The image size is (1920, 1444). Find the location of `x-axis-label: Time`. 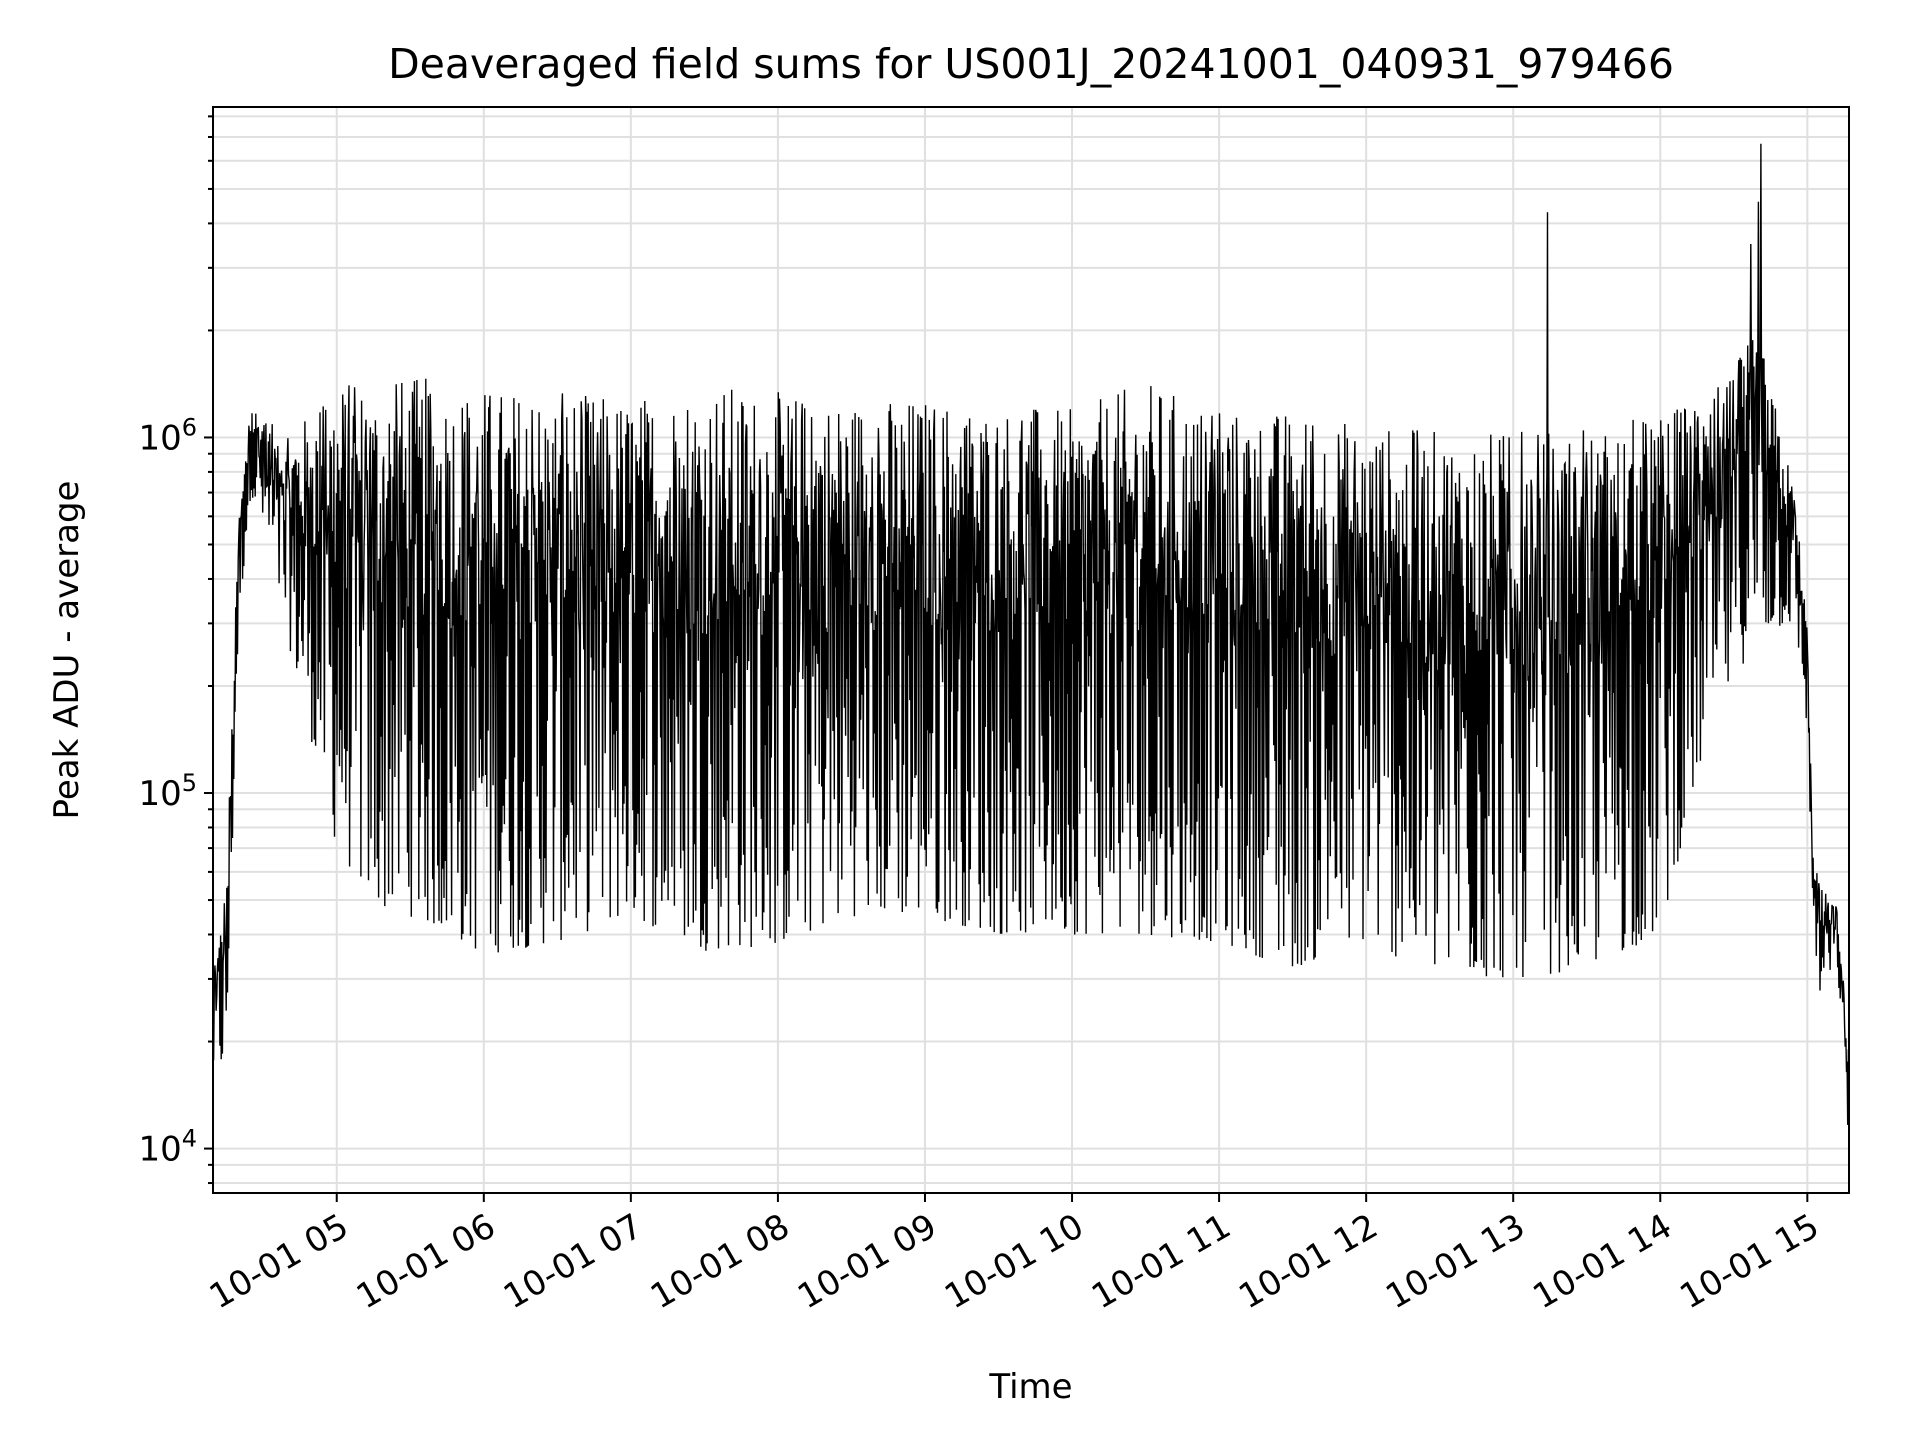

x-axis-label: Time is located at coordinates (1030, 1387).